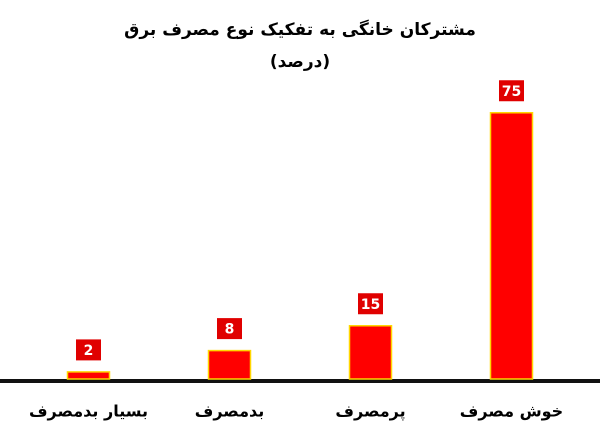 The image size is (600, 439). What do you see at coordinates (300, 62) in the screenshot?
I see `chart-subtitle: (درصد)` at bounding box center [300, 62].